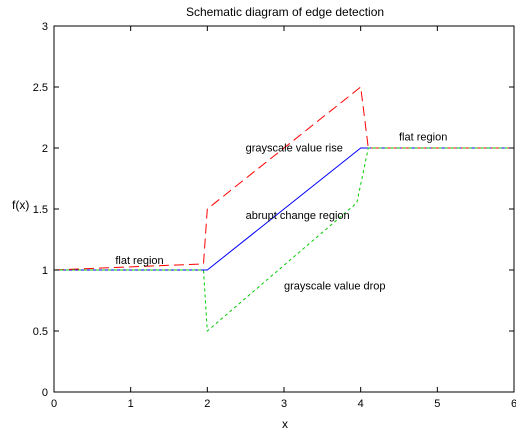  Describe the element at coordinates (40, 88) in the screenshot. I see `y-tick-label: 2.5` at that location.